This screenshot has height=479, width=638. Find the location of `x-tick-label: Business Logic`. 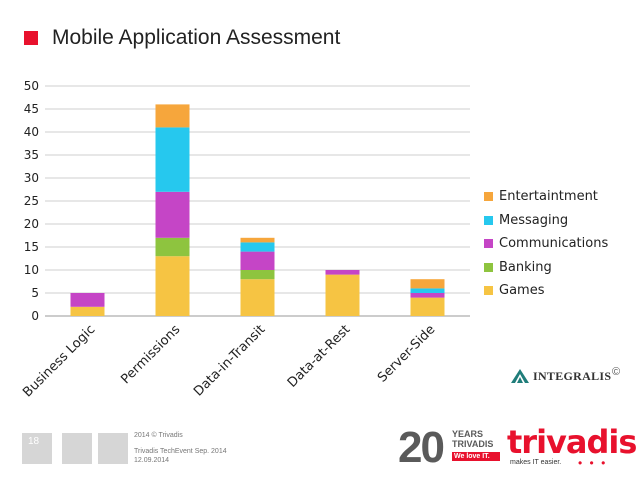

x-tick-label: Business Logic is located at coordinates (59, 361).